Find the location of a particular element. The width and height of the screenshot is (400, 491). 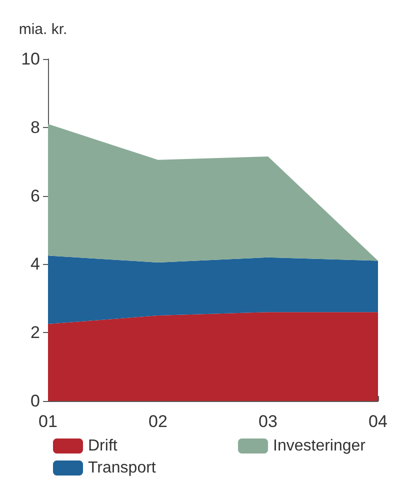

legend-label: Transport is located at coordinates (122, 468).